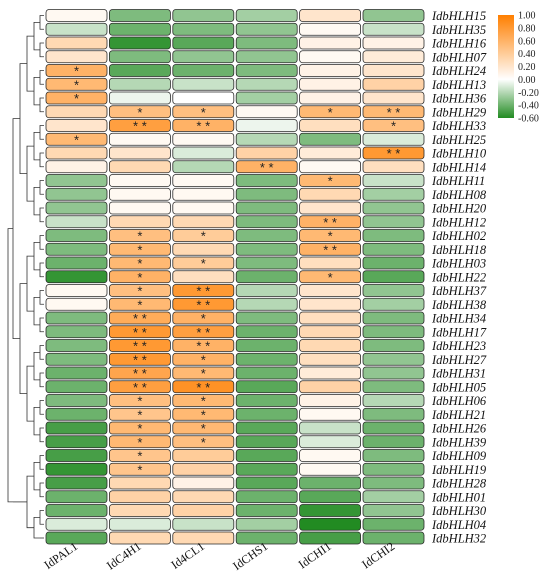 This screenshot has height=580, width=550. I want to click on row-label: IdbHLH12, so click(458, 222).